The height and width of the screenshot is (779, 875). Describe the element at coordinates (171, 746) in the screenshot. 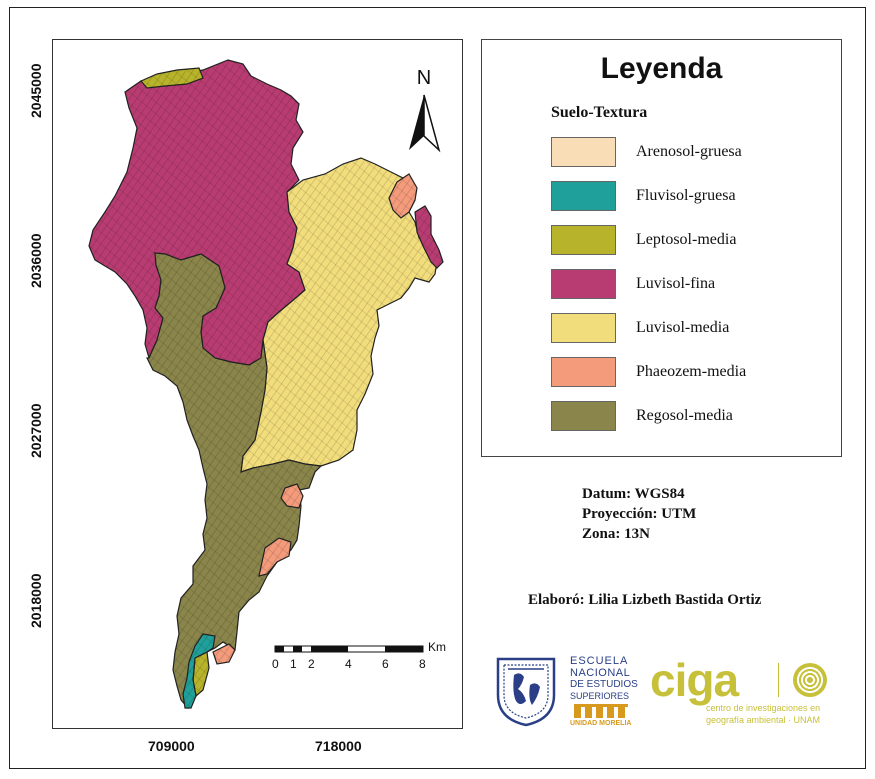

I see `x-tick-709000: 709000` at that location.